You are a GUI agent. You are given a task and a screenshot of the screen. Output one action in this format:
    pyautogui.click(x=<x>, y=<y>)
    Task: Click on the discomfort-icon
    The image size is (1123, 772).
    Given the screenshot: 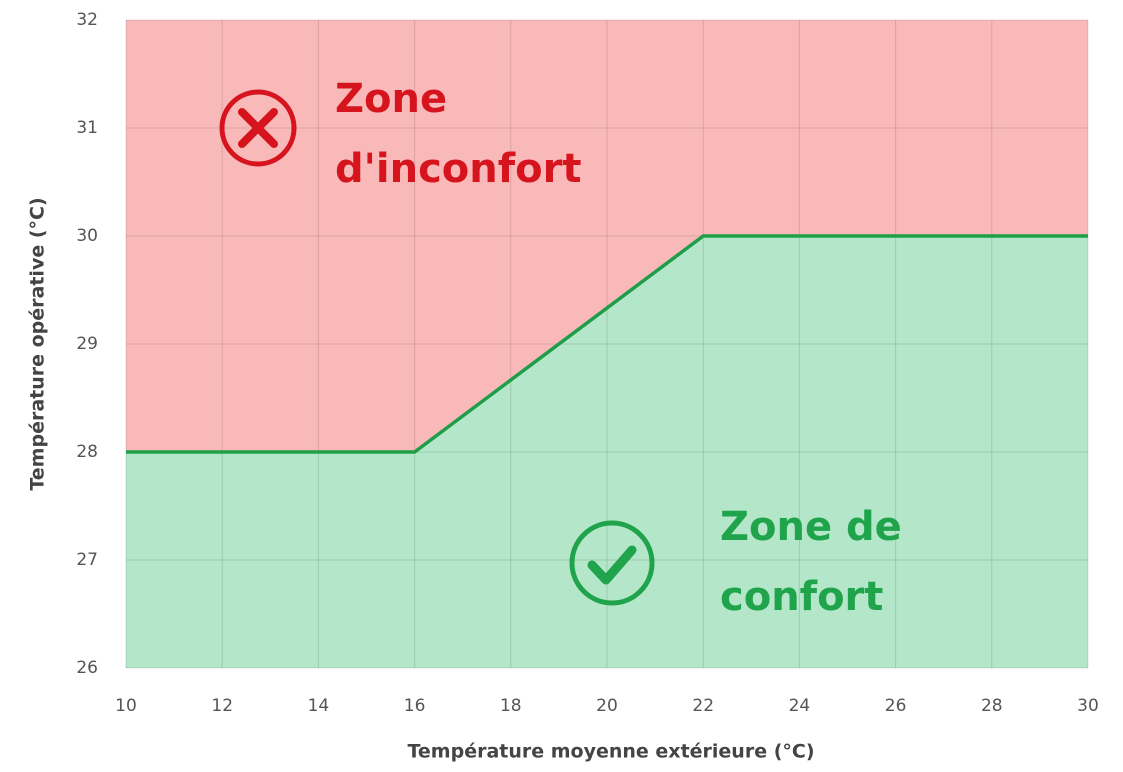 What is the action you would take?
    pyautogui.click(x=258, y=128)
    